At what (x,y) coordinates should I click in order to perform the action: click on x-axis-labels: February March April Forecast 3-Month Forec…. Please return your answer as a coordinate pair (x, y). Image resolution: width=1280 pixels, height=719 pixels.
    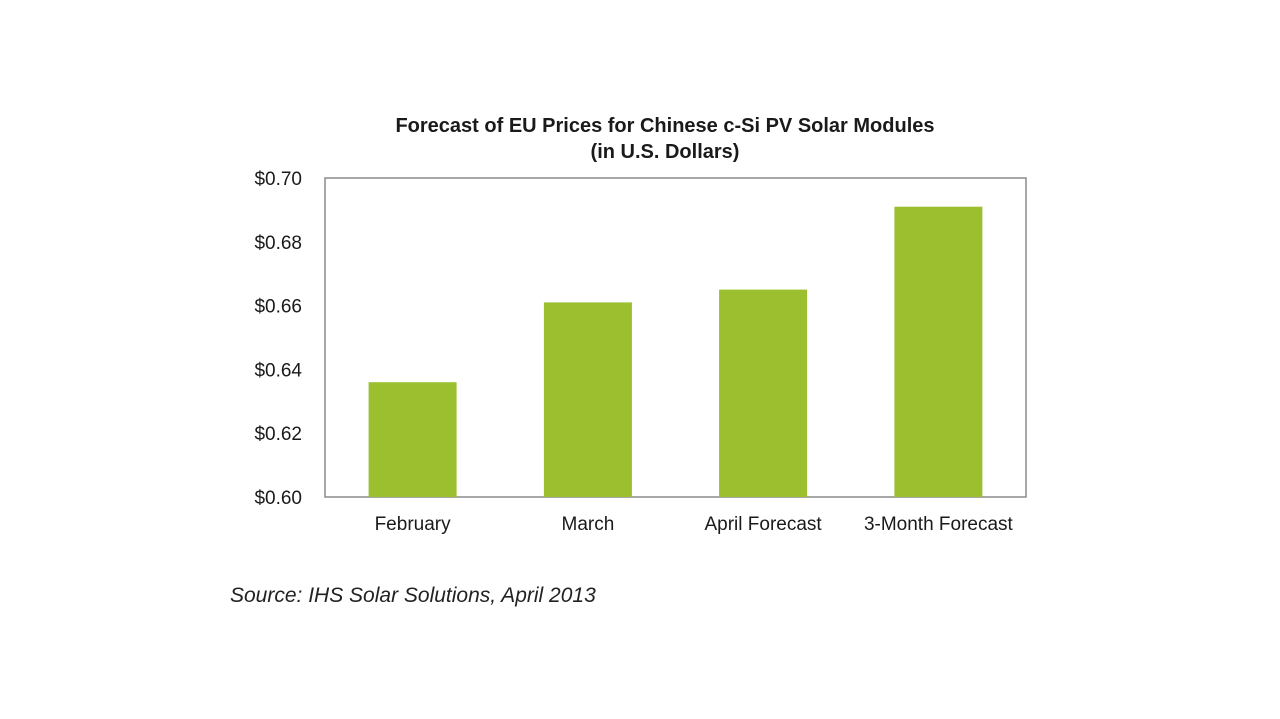
    Looking at the image, I should click on (694, 524).